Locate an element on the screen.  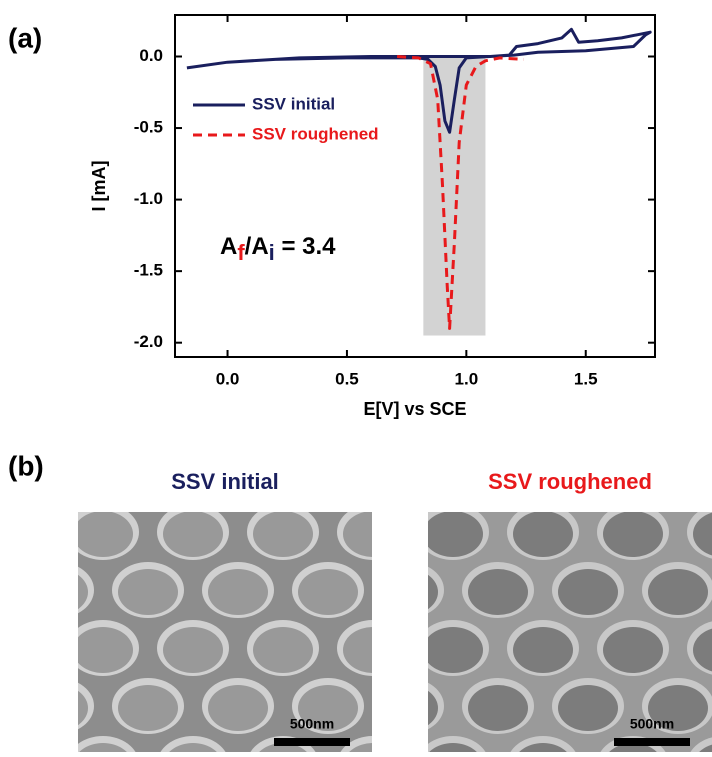
y-axis-label: I [mA] is located at coordinates (99, 186).